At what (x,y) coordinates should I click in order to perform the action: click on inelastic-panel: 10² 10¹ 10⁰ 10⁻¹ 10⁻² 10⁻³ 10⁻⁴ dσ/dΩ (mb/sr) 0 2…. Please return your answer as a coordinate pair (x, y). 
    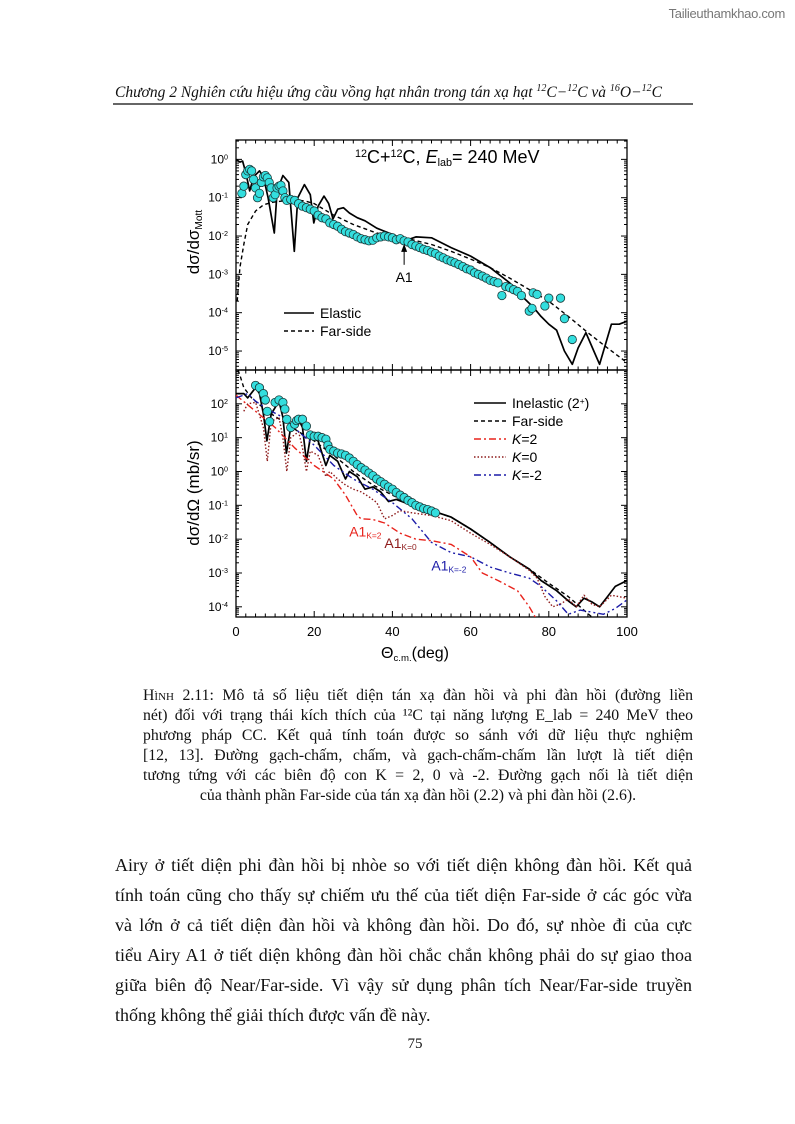
    Looking at the image, I should click on (411, 516).